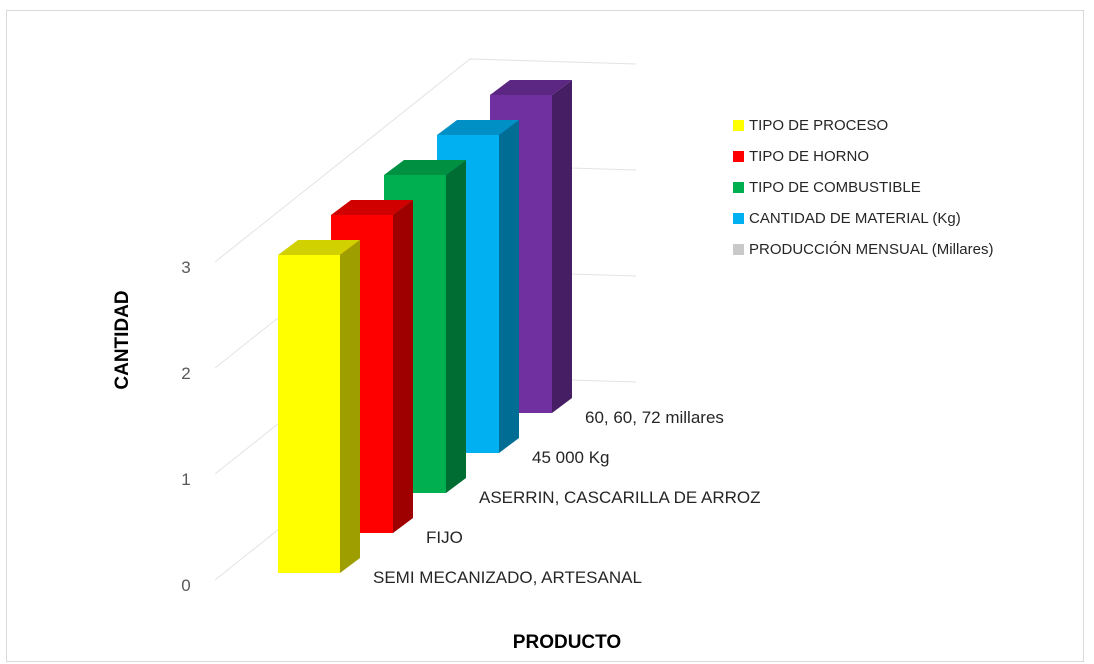 This screenshot has width=1094, height=664. I want to click on x-category-label: SEMI MECANIZADO, ARTESANAL, so click(507, 577).